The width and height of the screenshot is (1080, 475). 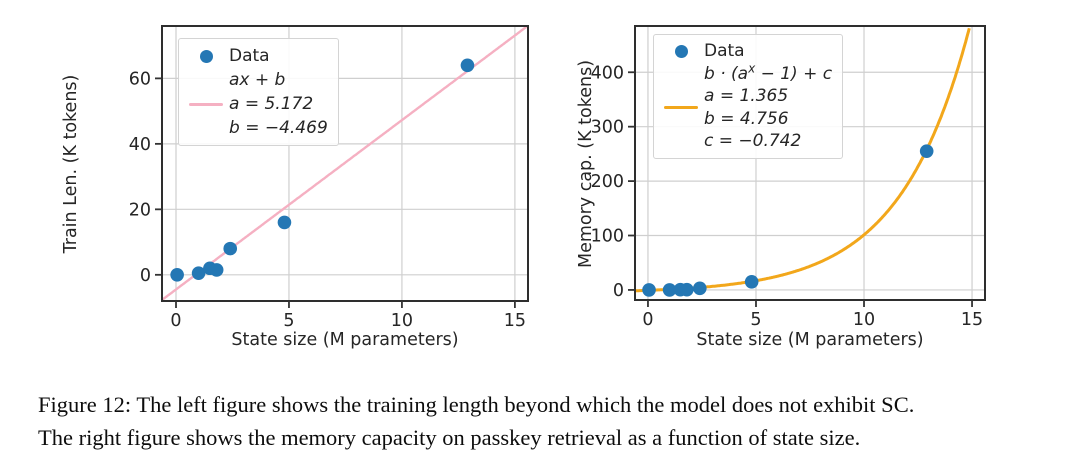 I want to click on fit-param-a: a = 1.365, so click(x=746, y=96).